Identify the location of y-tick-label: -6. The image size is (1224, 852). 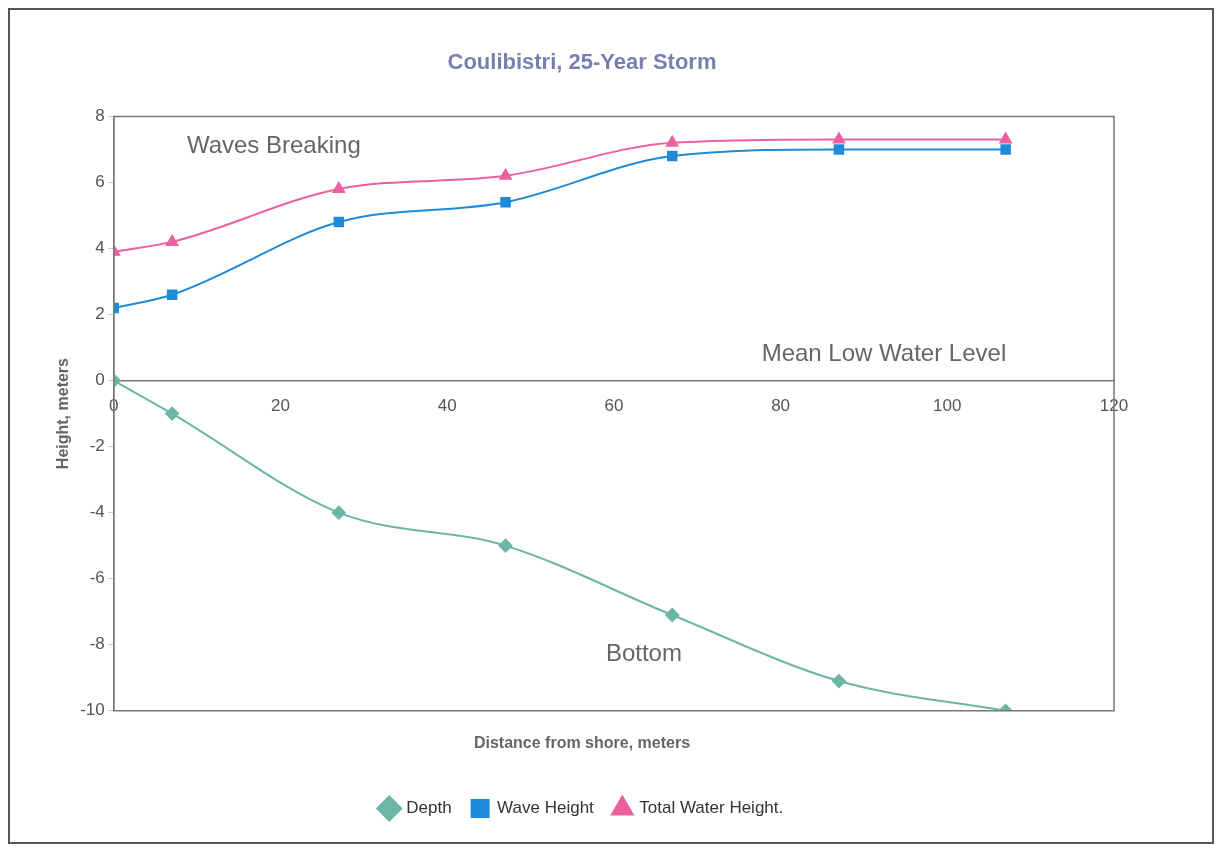
(97, 578).